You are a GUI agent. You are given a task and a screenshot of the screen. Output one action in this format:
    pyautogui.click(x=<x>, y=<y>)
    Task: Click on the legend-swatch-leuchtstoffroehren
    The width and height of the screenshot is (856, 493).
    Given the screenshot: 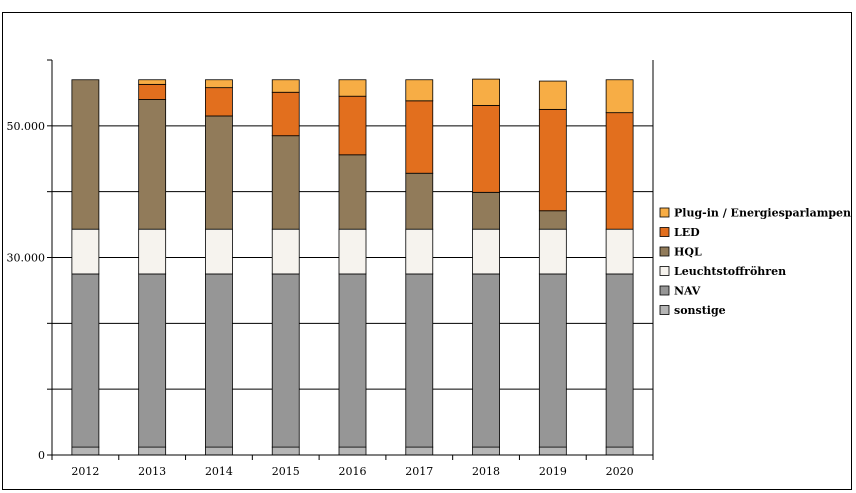 What is the action you would take?
    pyautogui.click(x=664, y=271)
    